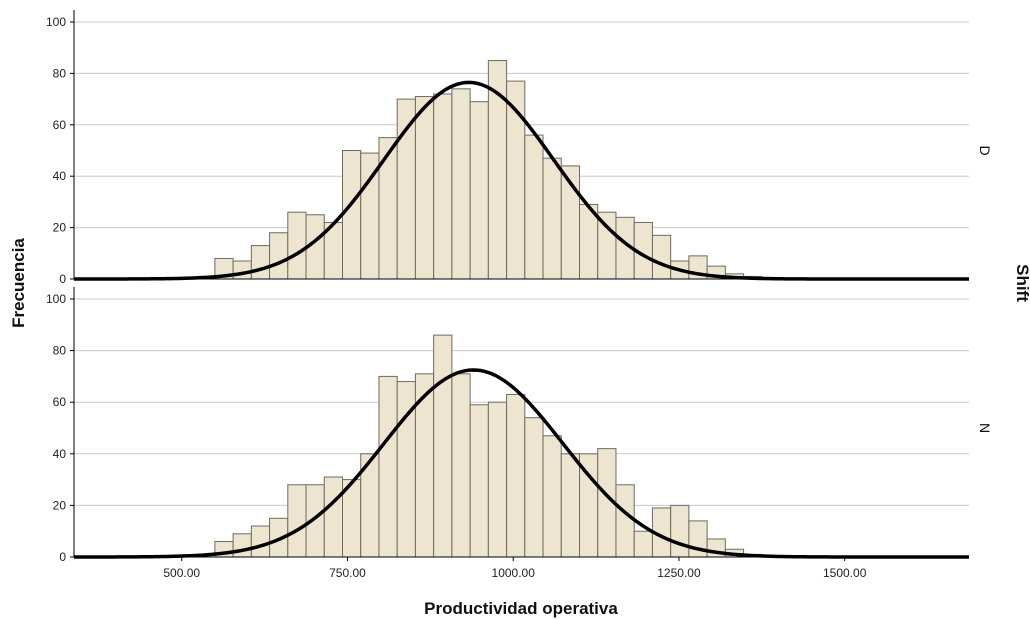 The width and height of the screenshot is (1030, 619). I want to click on facet-axis-title: Shift, so click(1021, 283).